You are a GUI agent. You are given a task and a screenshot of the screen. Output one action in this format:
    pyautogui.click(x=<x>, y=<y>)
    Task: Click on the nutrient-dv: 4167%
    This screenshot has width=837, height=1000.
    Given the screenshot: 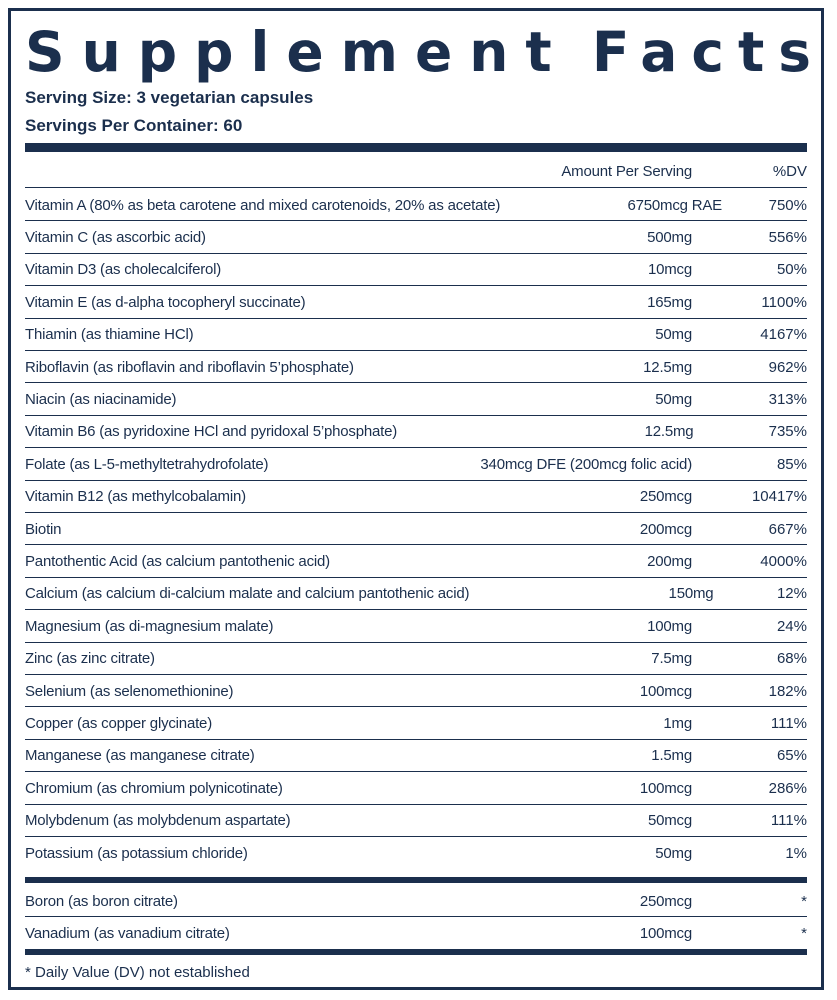 What is the action you would take?
    pyautogui.click(x=783, y=335)
    